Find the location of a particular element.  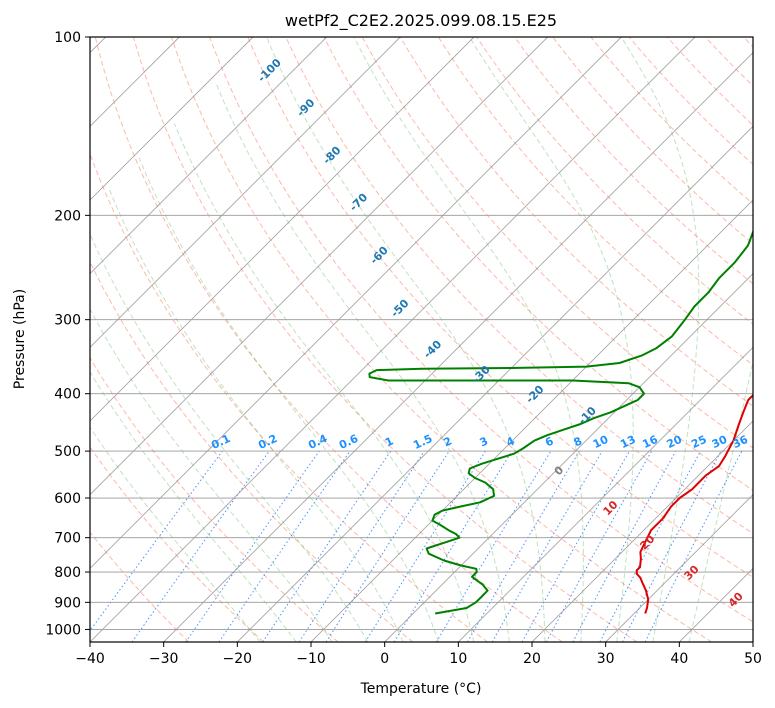

y-tick-label: 900 is located at coordinates (67, 603).